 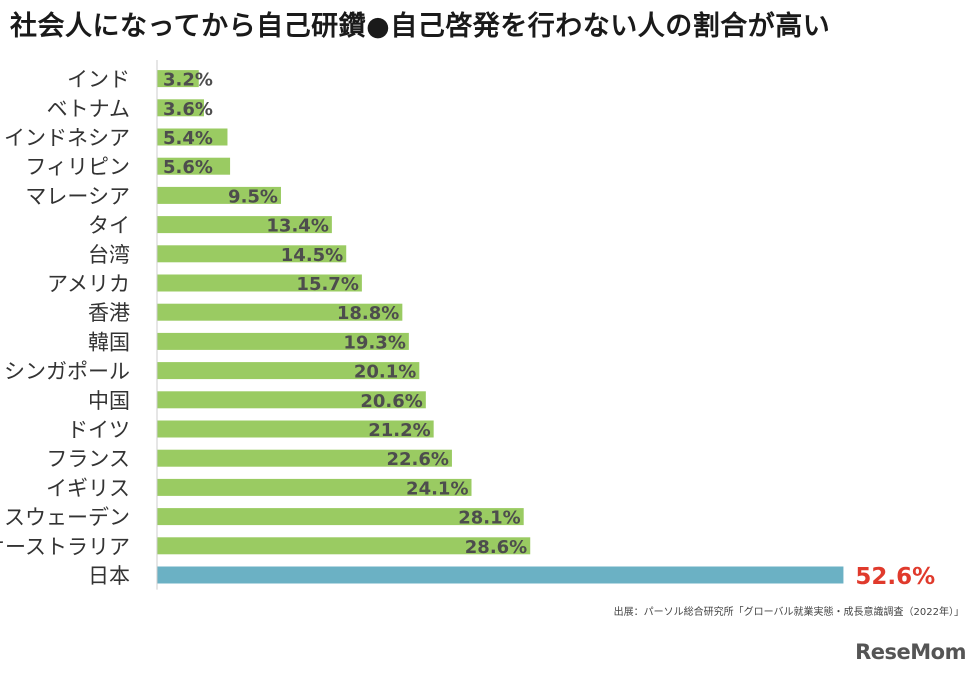 What do you see at coordinates (109, 255) in the screenshot?
I see `category-label: 台湾` at bounding box center [109, 255].